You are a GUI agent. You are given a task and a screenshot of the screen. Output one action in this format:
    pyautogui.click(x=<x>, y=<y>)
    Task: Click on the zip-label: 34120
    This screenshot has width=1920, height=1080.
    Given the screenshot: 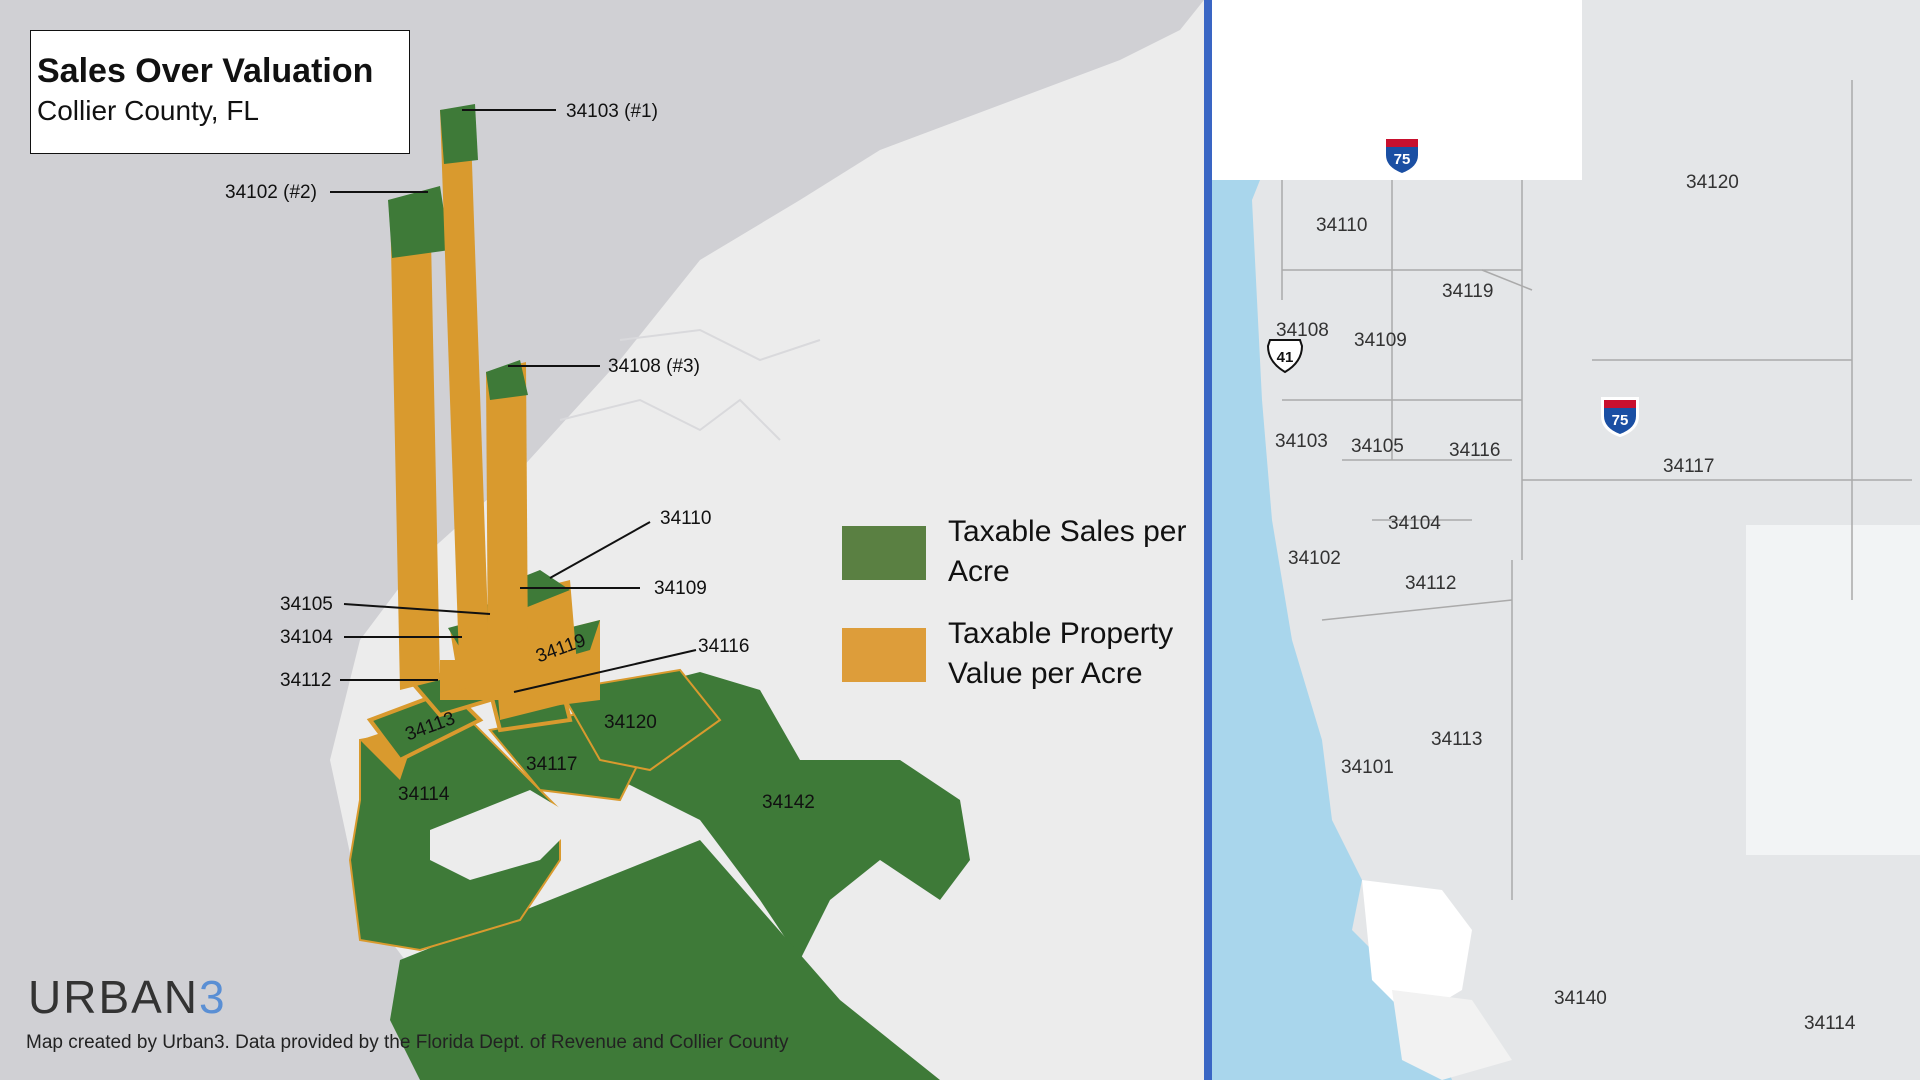 What is the action you would take?
    pyautogui.click(x=1712, y=182)
    